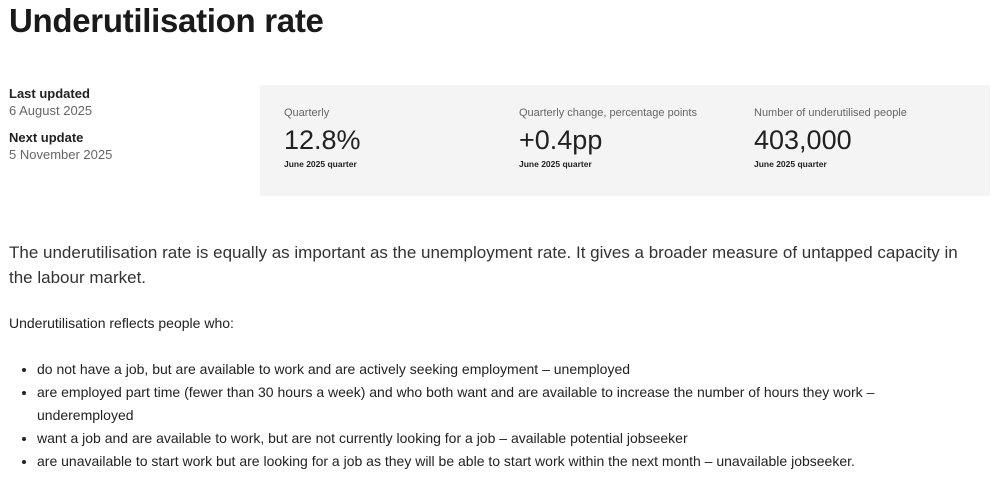 This screenshot has width=1000, height=482. Describe the element at coordinates (830, 113) in the screenshot. I see `stat-title: Number of underutilised people` at that location.